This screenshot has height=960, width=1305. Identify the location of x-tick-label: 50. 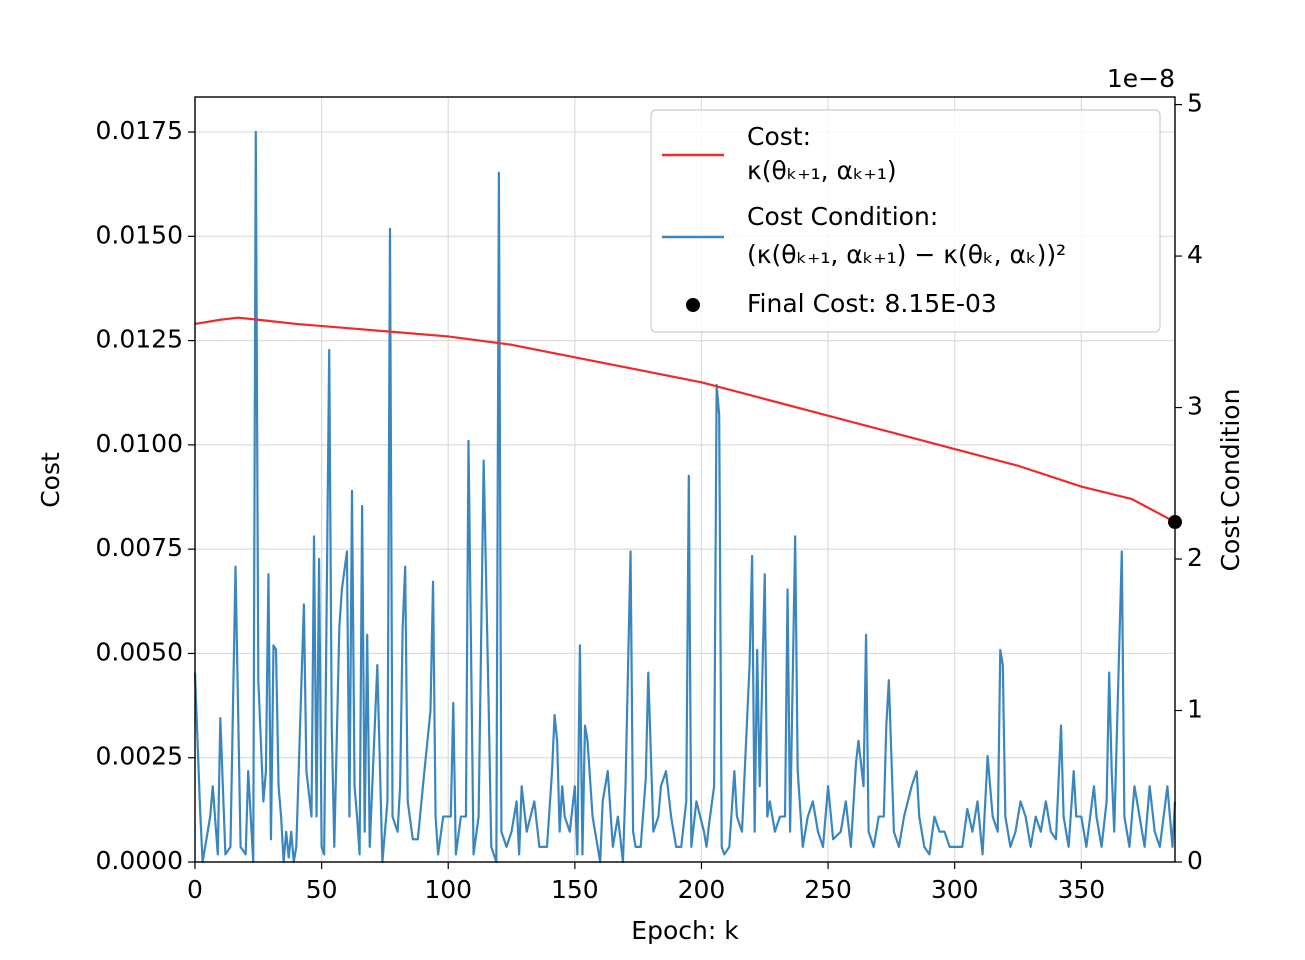
(322, 889).